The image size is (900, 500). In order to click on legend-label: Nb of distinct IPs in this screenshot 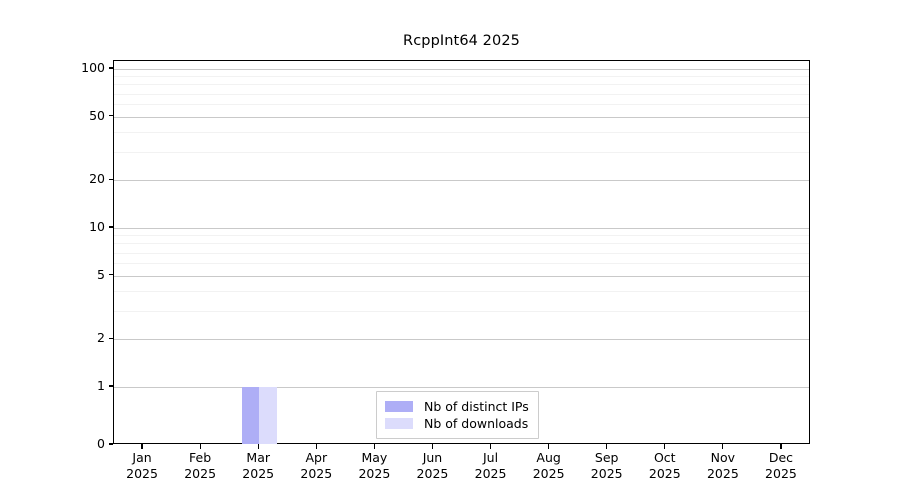, I will do `click(476, 406)`.